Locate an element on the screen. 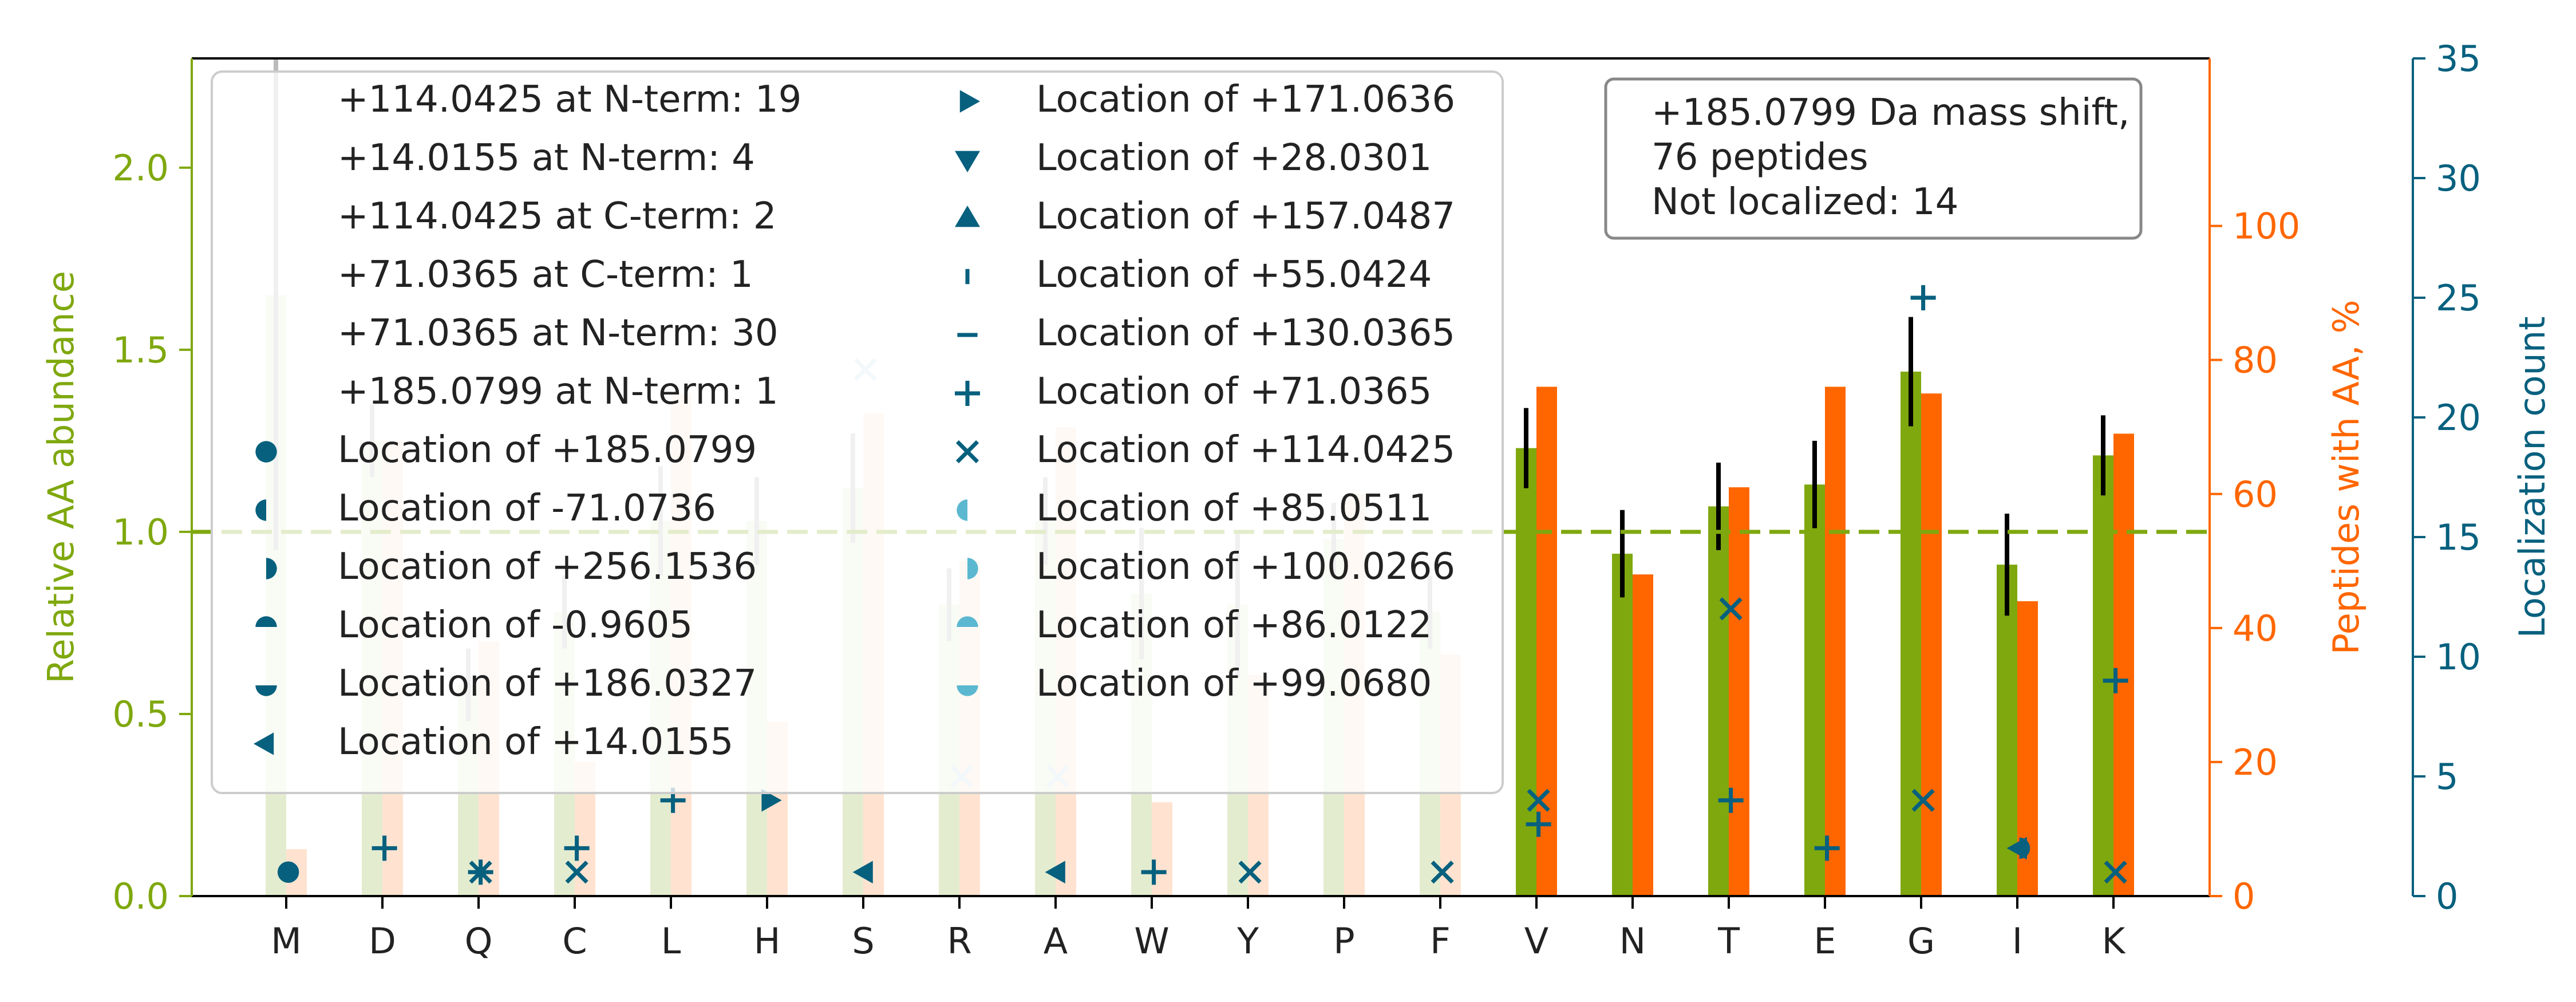 Image resolution: width=2576 pixels, height=1002 pixels. x-tick-label-L: L is located at coordinates (671, 941).